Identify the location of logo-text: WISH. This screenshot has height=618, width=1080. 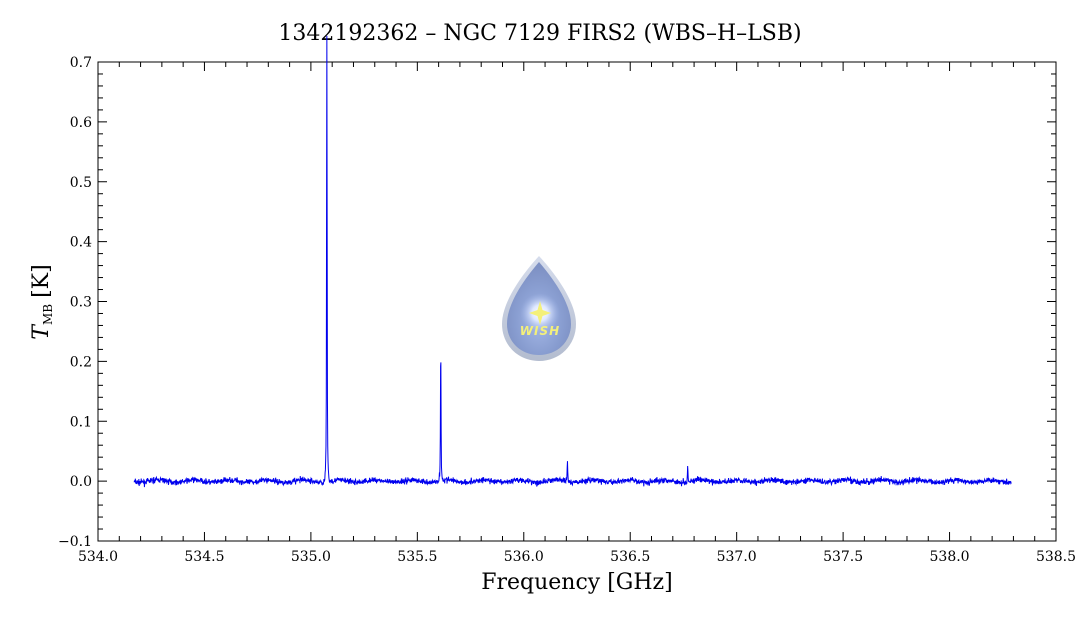
(540, 331).